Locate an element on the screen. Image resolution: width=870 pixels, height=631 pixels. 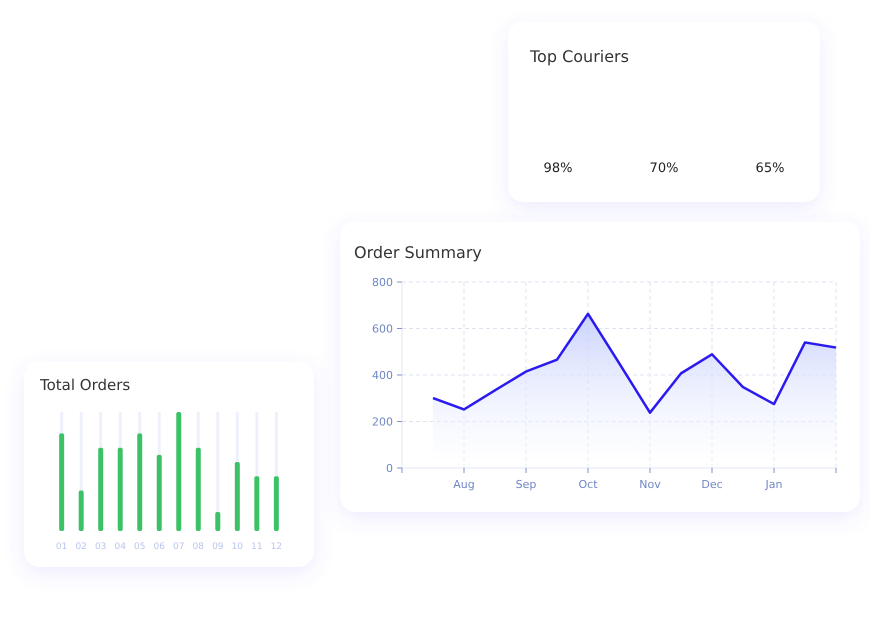
text: 70% is located at coordinates (664, 168).